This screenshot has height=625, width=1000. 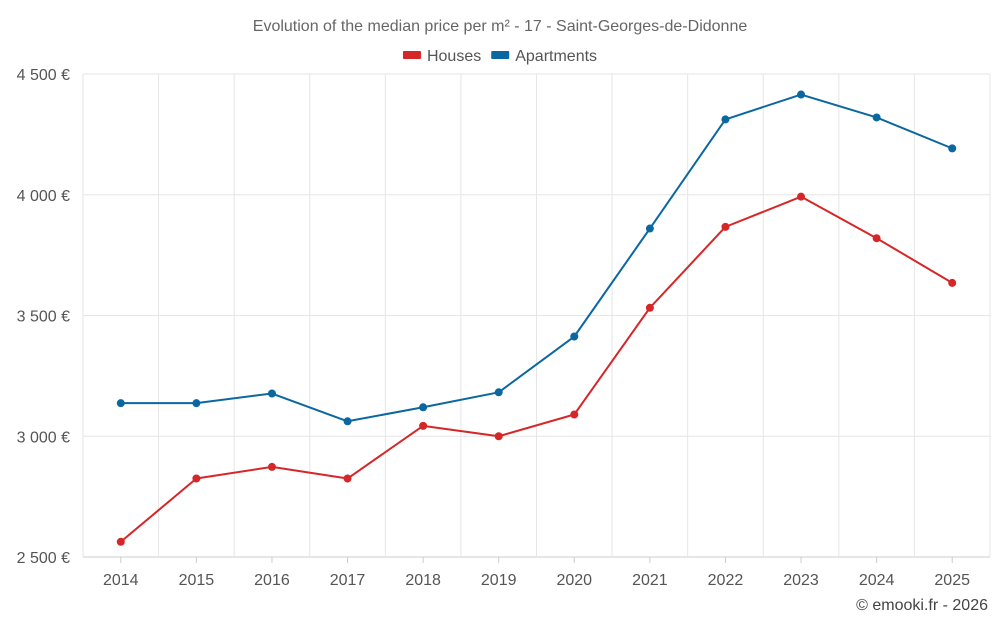 I want to click on x-tick-label: 2017, so click(x=348, y=580).